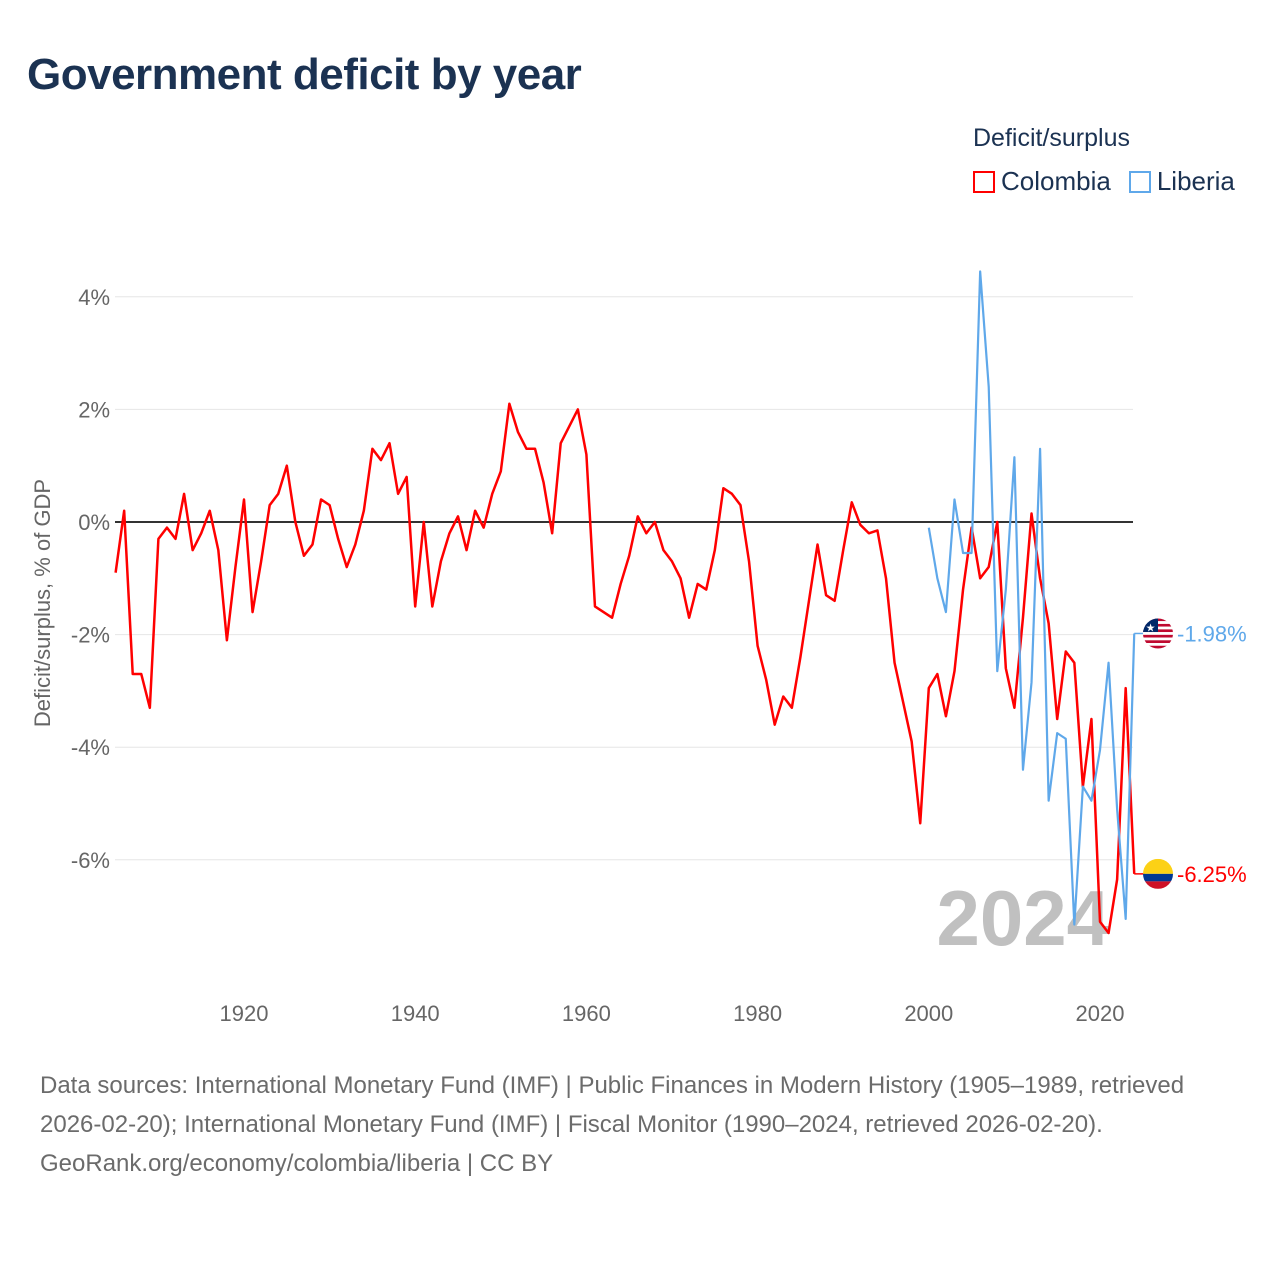 This screenshot has height=1280, width=1280. What do you see at coordinates (1056, 181) in the screenshot?
I see `legend-label-colombia: Colombia` at bounding box center [1056, 181].